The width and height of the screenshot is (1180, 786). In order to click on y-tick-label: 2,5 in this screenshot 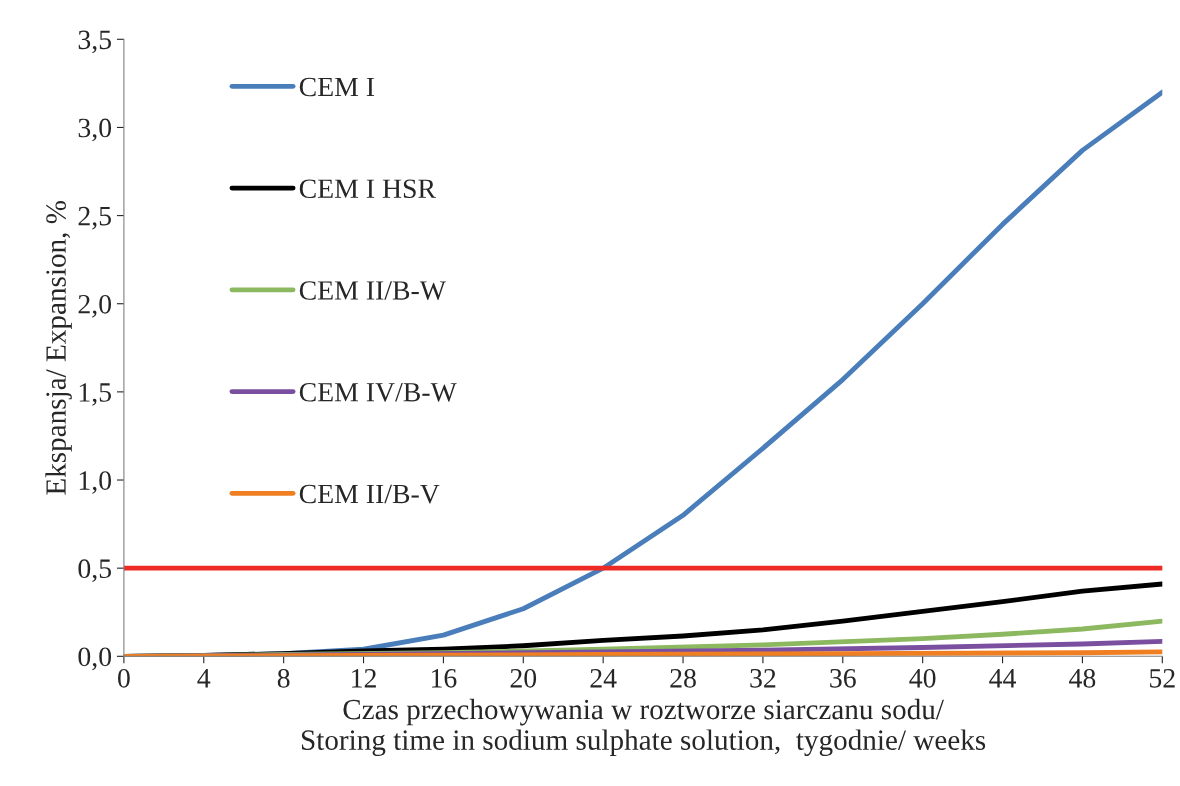, I will do `click(95, 218)`.